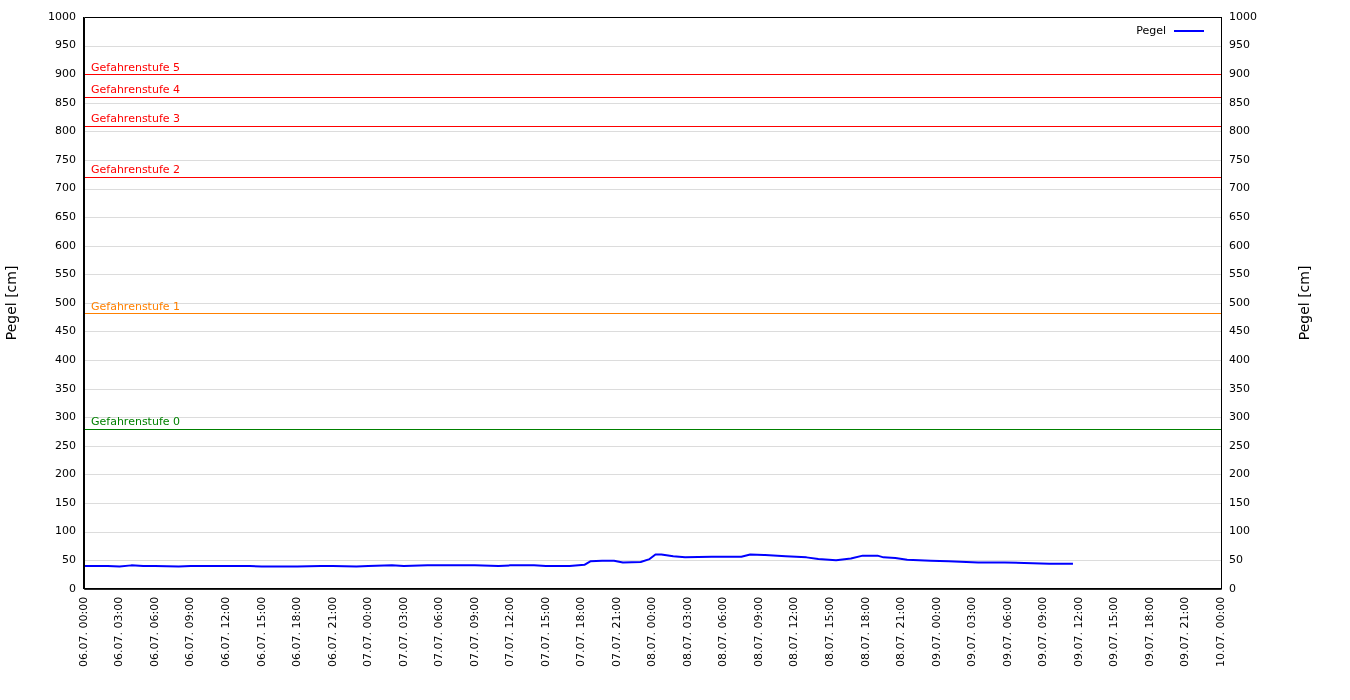 The height and width of the screenshot is (700, 1350). Describe the element at coordinates (65, 331) in the screenshot. I see `y-tick-label: 450` at that location.